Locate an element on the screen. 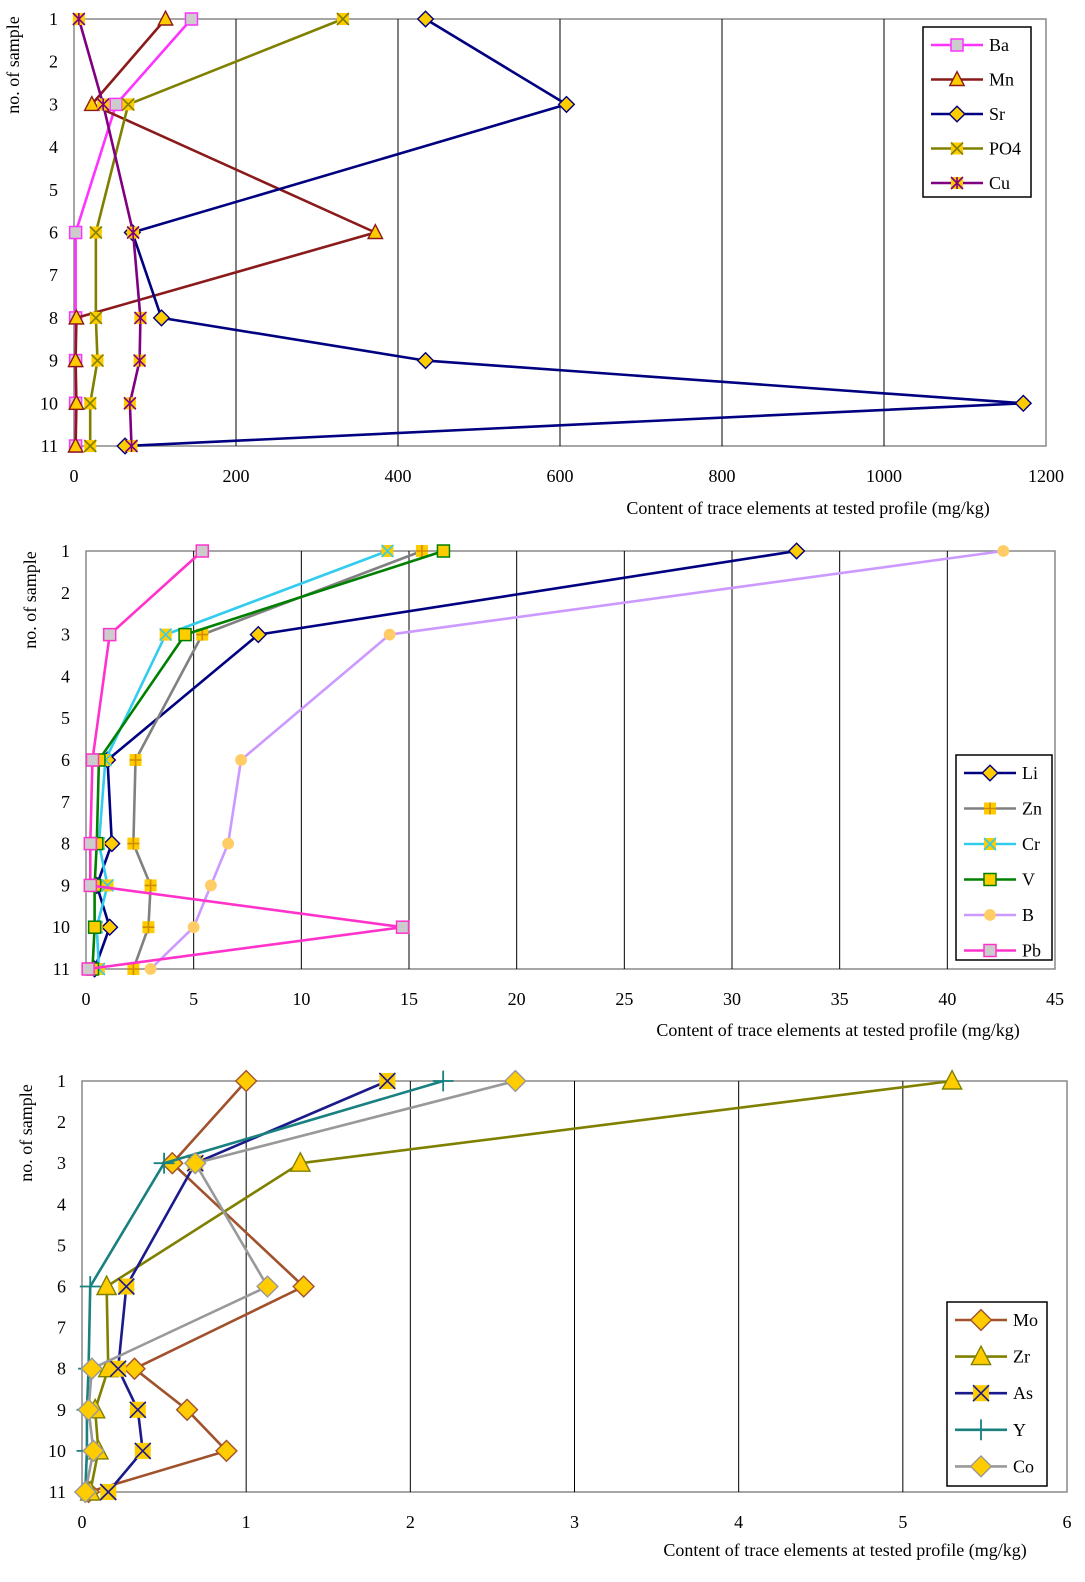  legend-label-v: V is located at coordinates (1028, 880).